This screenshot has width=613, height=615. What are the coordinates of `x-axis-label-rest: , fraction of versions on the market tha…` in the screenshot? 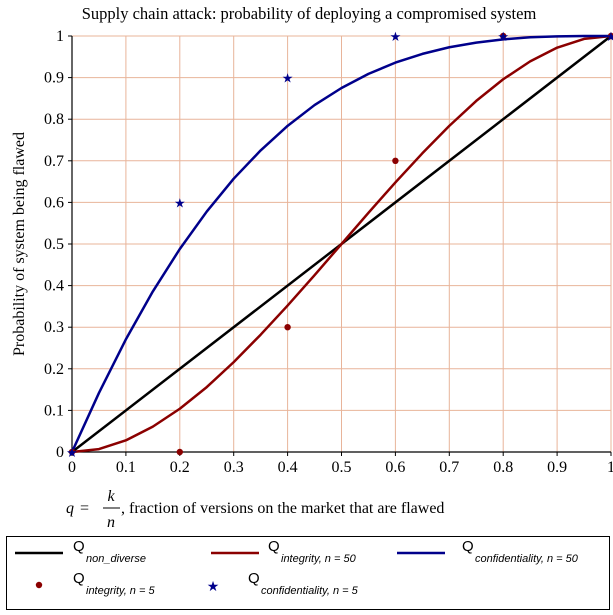 It's located at (282, 508).